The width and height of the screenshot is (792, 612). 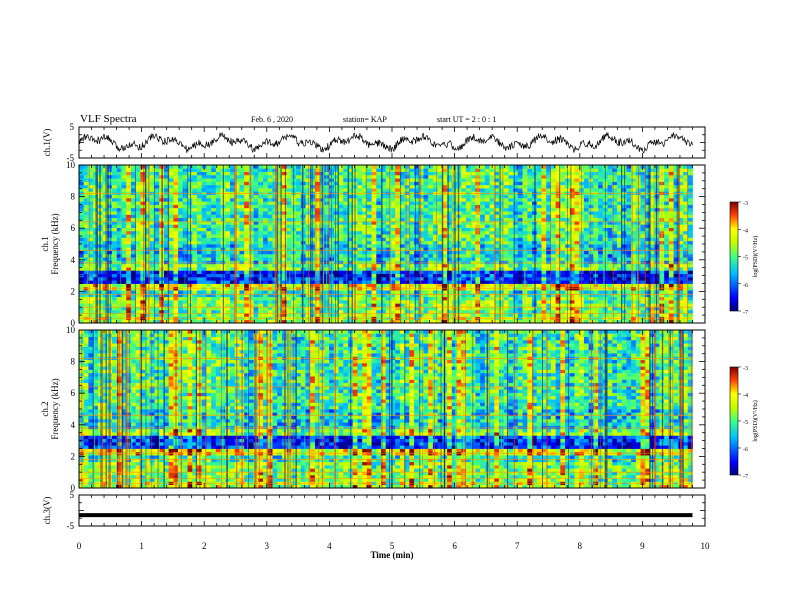 What do you see at coordinates (272, 119) in the screenshot?
I see `date-label: Feb. 6 , 2020` at bounding box center [272, 119].